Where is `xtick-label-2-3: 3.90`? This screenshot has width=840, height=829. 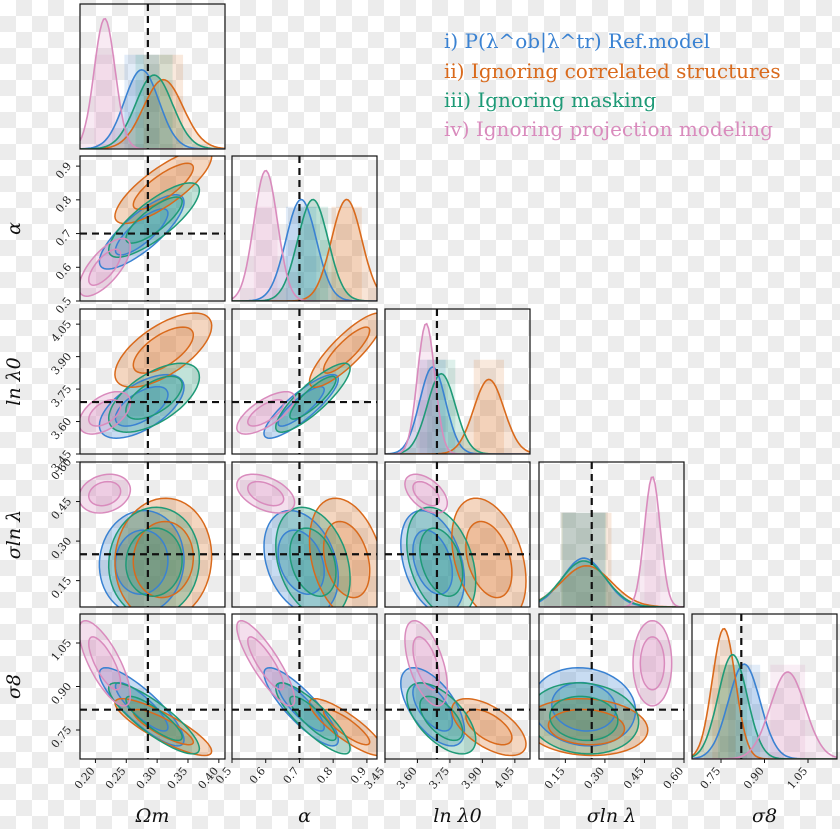
xtick-label-2-3: 3.90 is located at coordinates (472, 778).